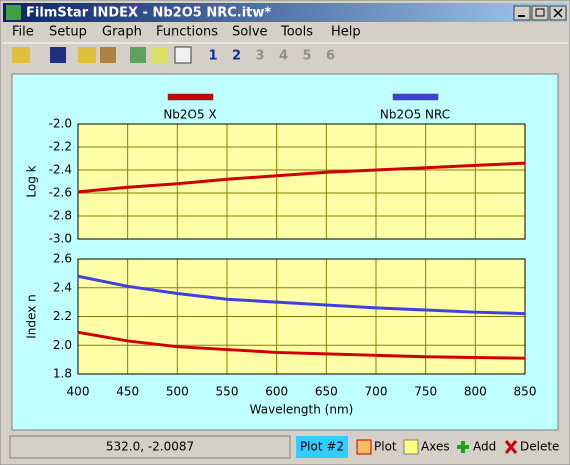 The width and height of the screenshot is (570, 465). Describe the element at coordinates (250, 32) in the screenshot. I see `menu-item: Solve` at that location.